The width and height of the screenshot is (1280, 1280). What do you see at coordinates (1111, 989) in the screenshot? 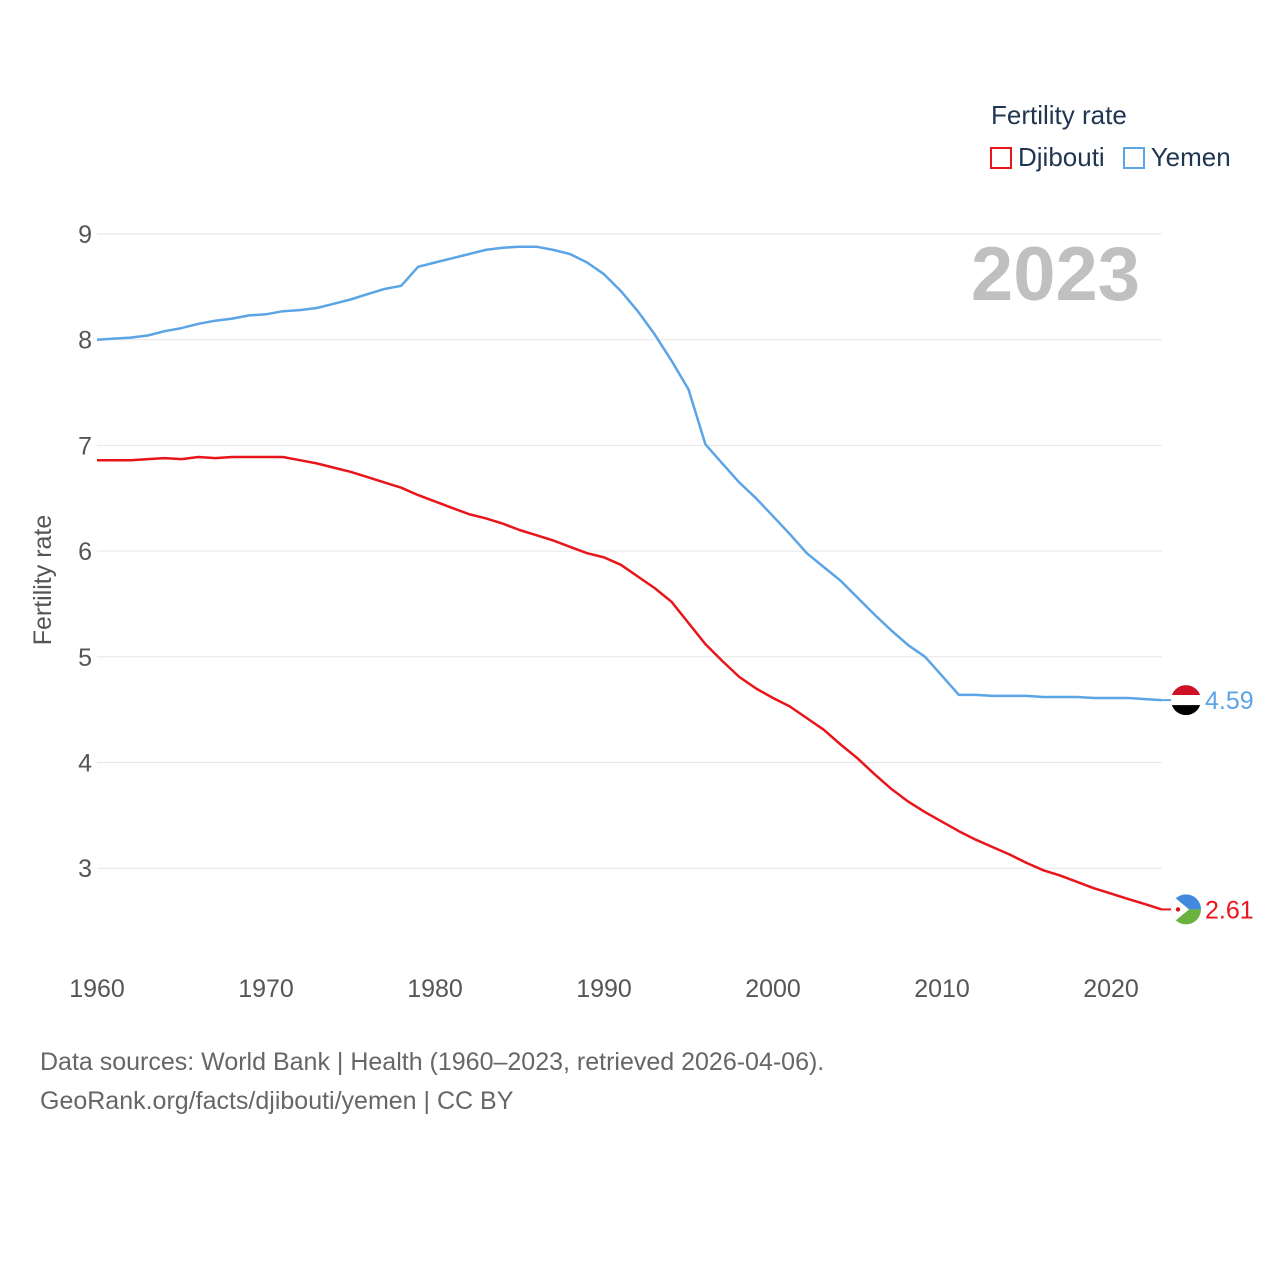
I see `x-tick-label: 2020` at bounding box center [1111, 989].